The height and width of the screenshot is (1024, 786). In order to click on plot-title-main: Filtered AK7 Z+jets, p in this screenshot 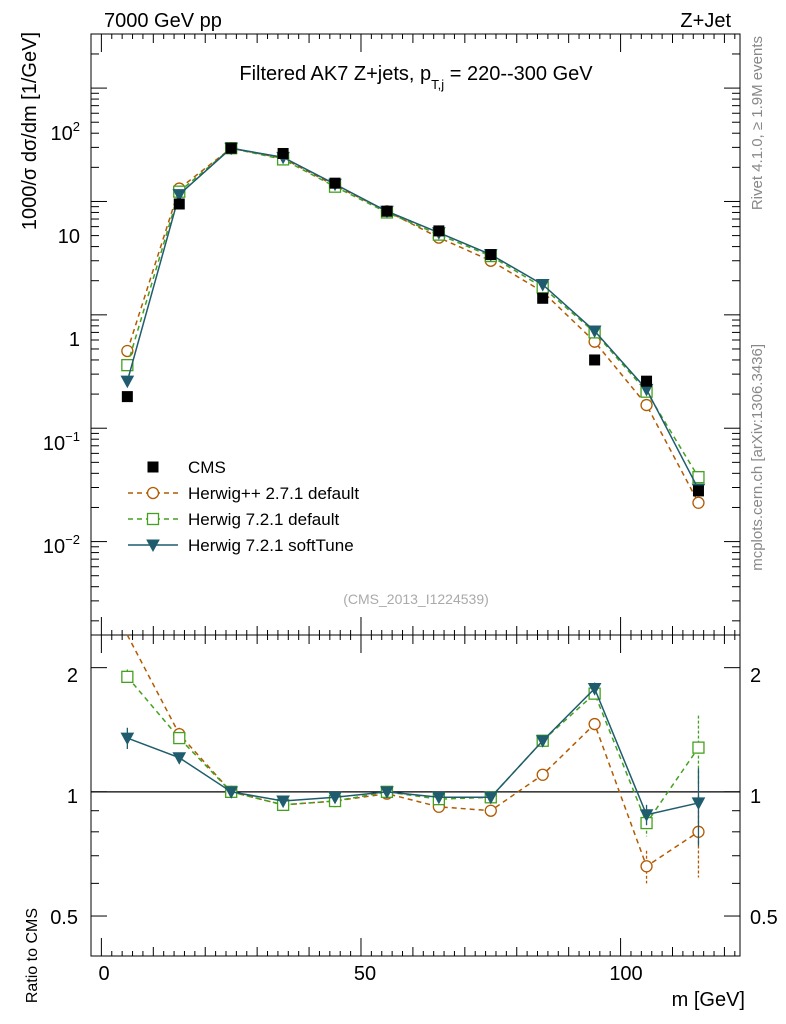, I will do `click(335, 74)`.